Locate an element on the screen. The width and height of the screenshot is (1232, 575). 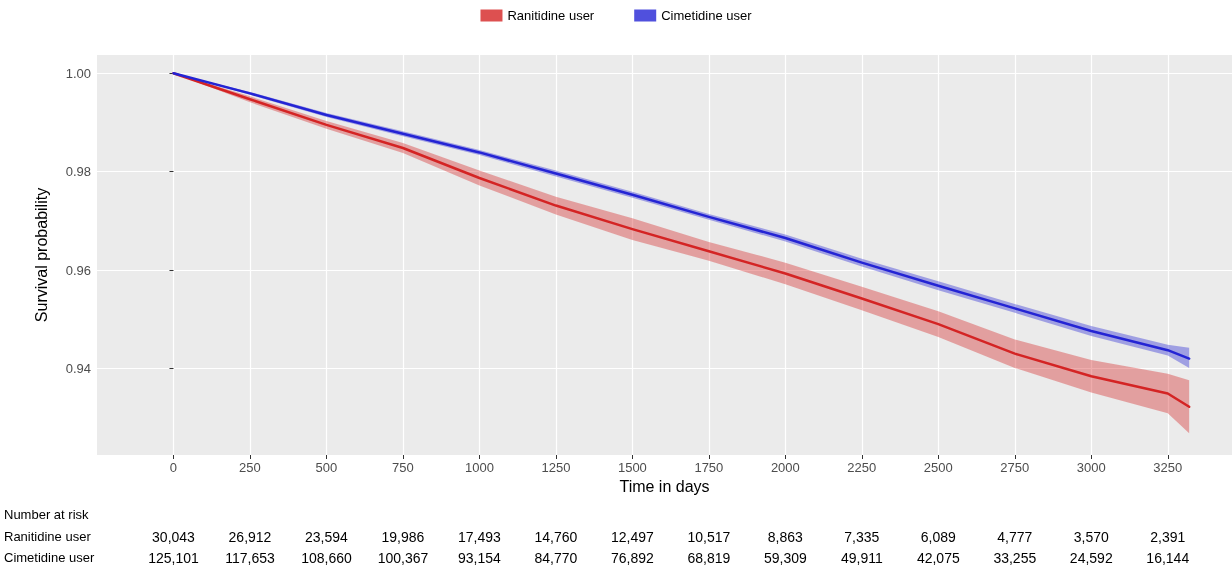
text: 93,154 is located at coordinates (480, 558).